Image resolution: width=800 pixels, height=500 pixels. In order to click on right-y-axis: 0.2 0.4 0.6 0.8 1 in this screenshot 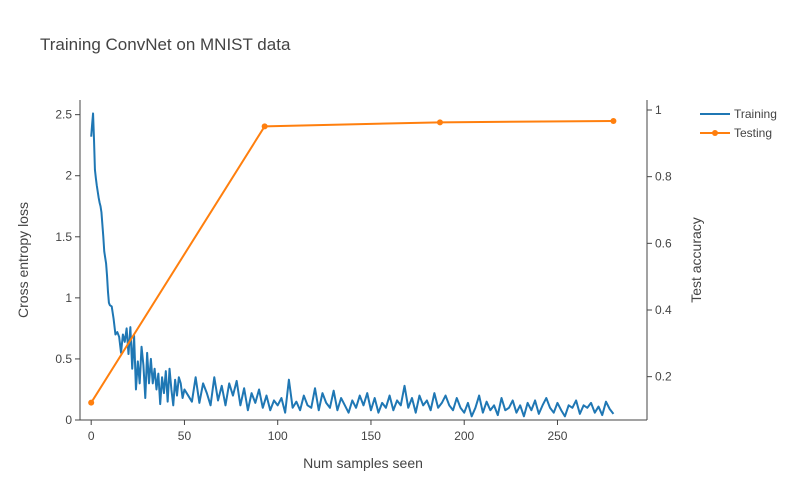, I will do `click(659, 260)`.